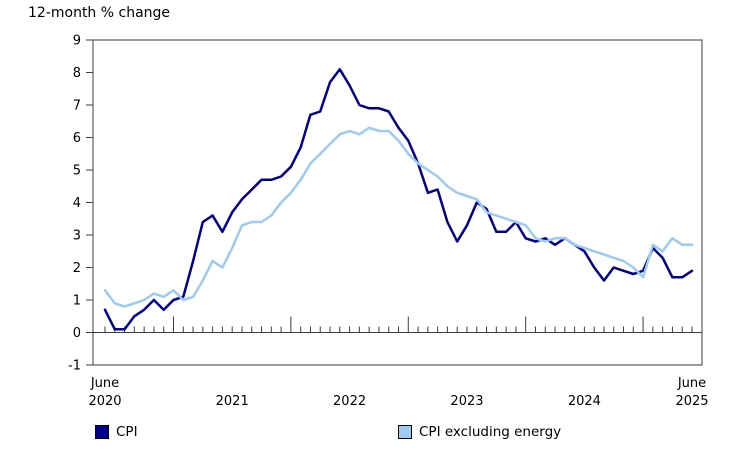  I want to click on legend-item-cpi: CPI, so click(116, 432).